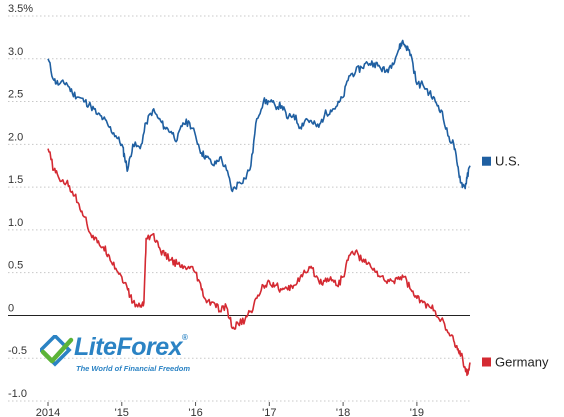 The width and height of the screenshot is (564, 417). I want to click on y-tick-label: -1.0, so click(17, 394).